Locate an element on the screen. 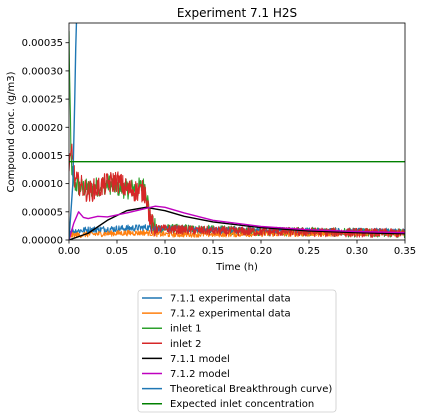  y-tick-label: 0.00005 is located at coordinates (42, 212).